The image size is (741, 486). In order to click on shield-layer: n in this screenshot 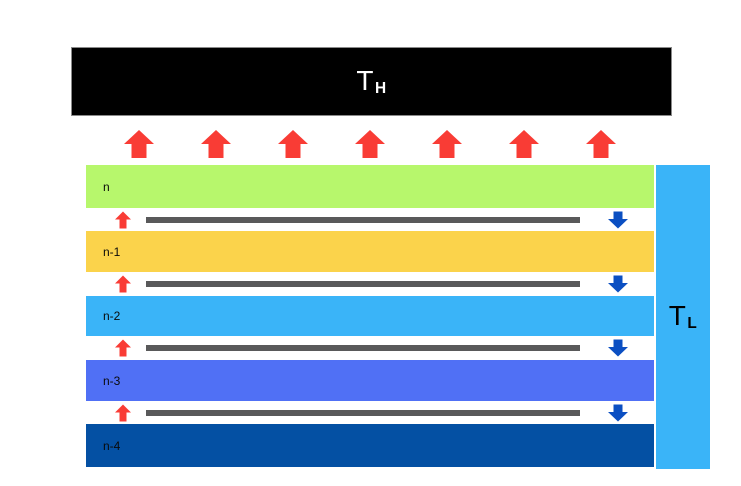, I will do `click(370, 186)`.